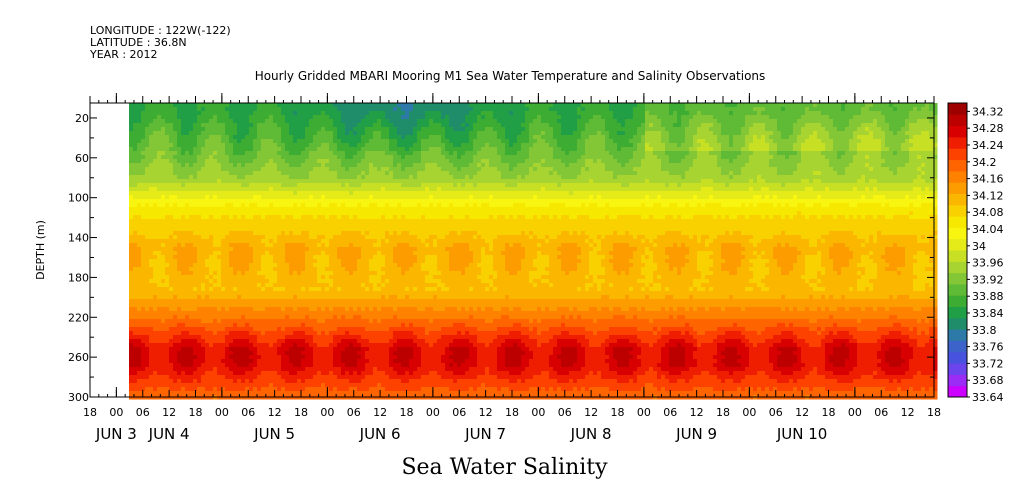  Describe the element at coordinates (988, 279) in the screenshot. I see `colorbar-label: 33.92` at that location.